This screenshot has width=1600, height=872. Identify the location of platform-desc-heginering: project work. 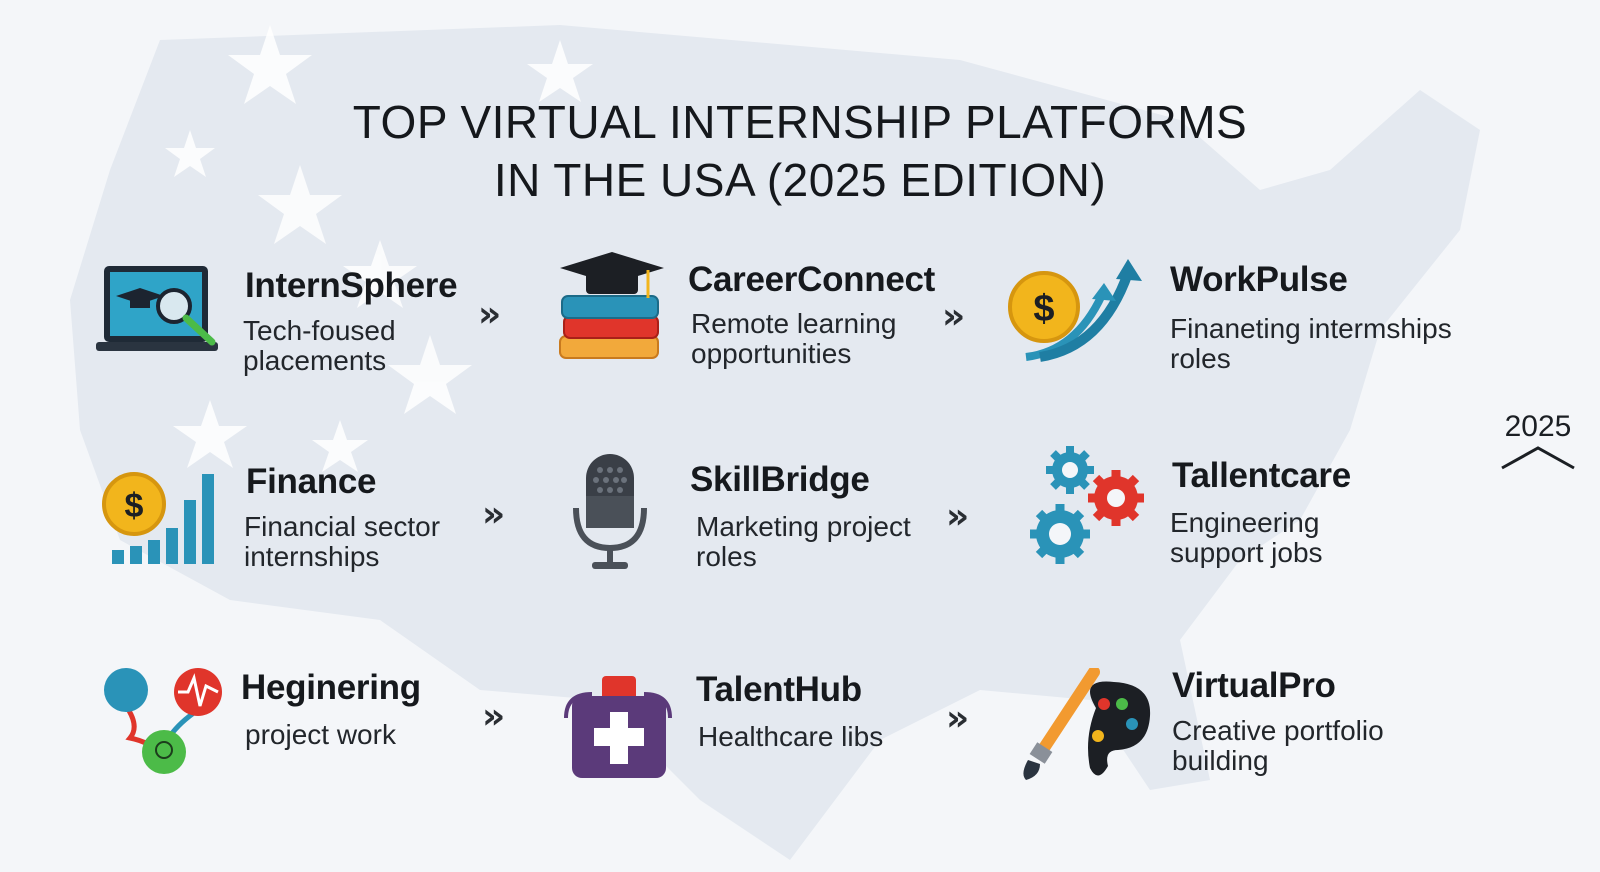
(320, 734).